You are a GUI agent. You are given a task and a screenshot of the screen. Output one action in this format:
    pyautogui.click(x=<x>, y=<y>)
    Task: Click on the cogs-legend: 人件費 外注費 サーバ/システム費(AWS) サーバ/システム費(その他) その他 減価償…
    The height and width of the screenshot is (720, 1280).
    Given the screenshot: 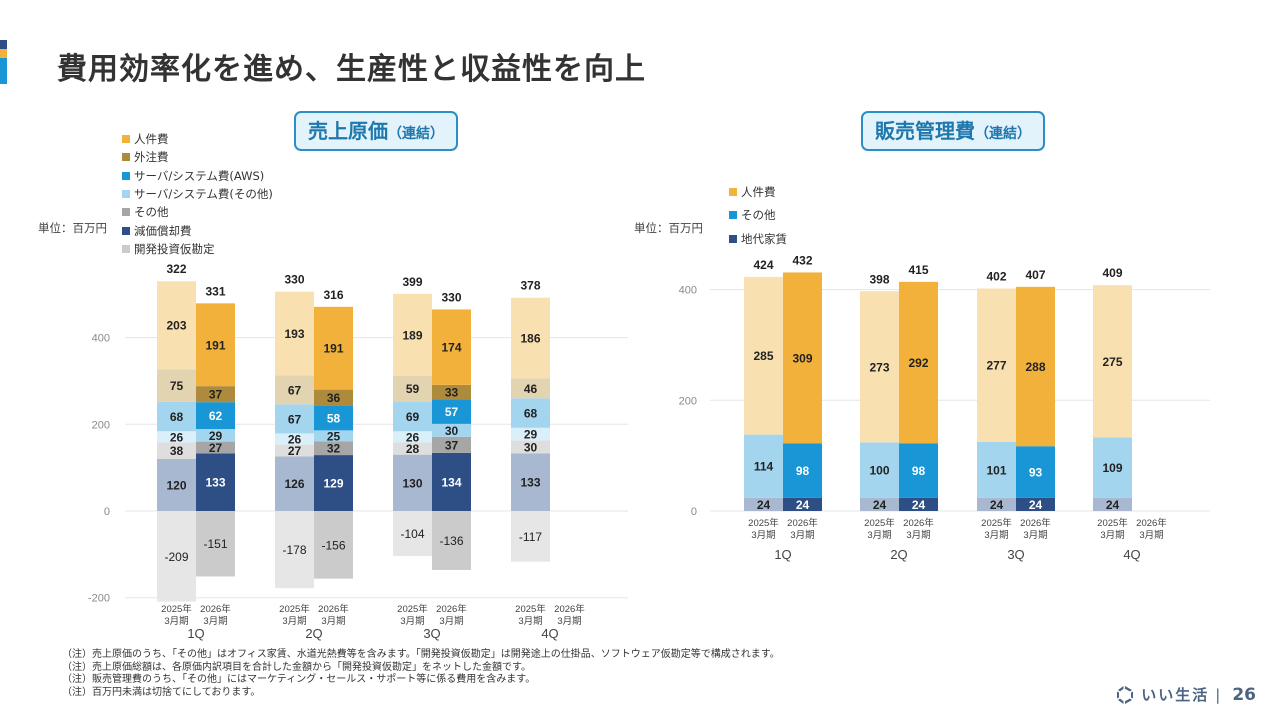 What is the action you would take?
    pyautogui.click(x=197, y=194)
    